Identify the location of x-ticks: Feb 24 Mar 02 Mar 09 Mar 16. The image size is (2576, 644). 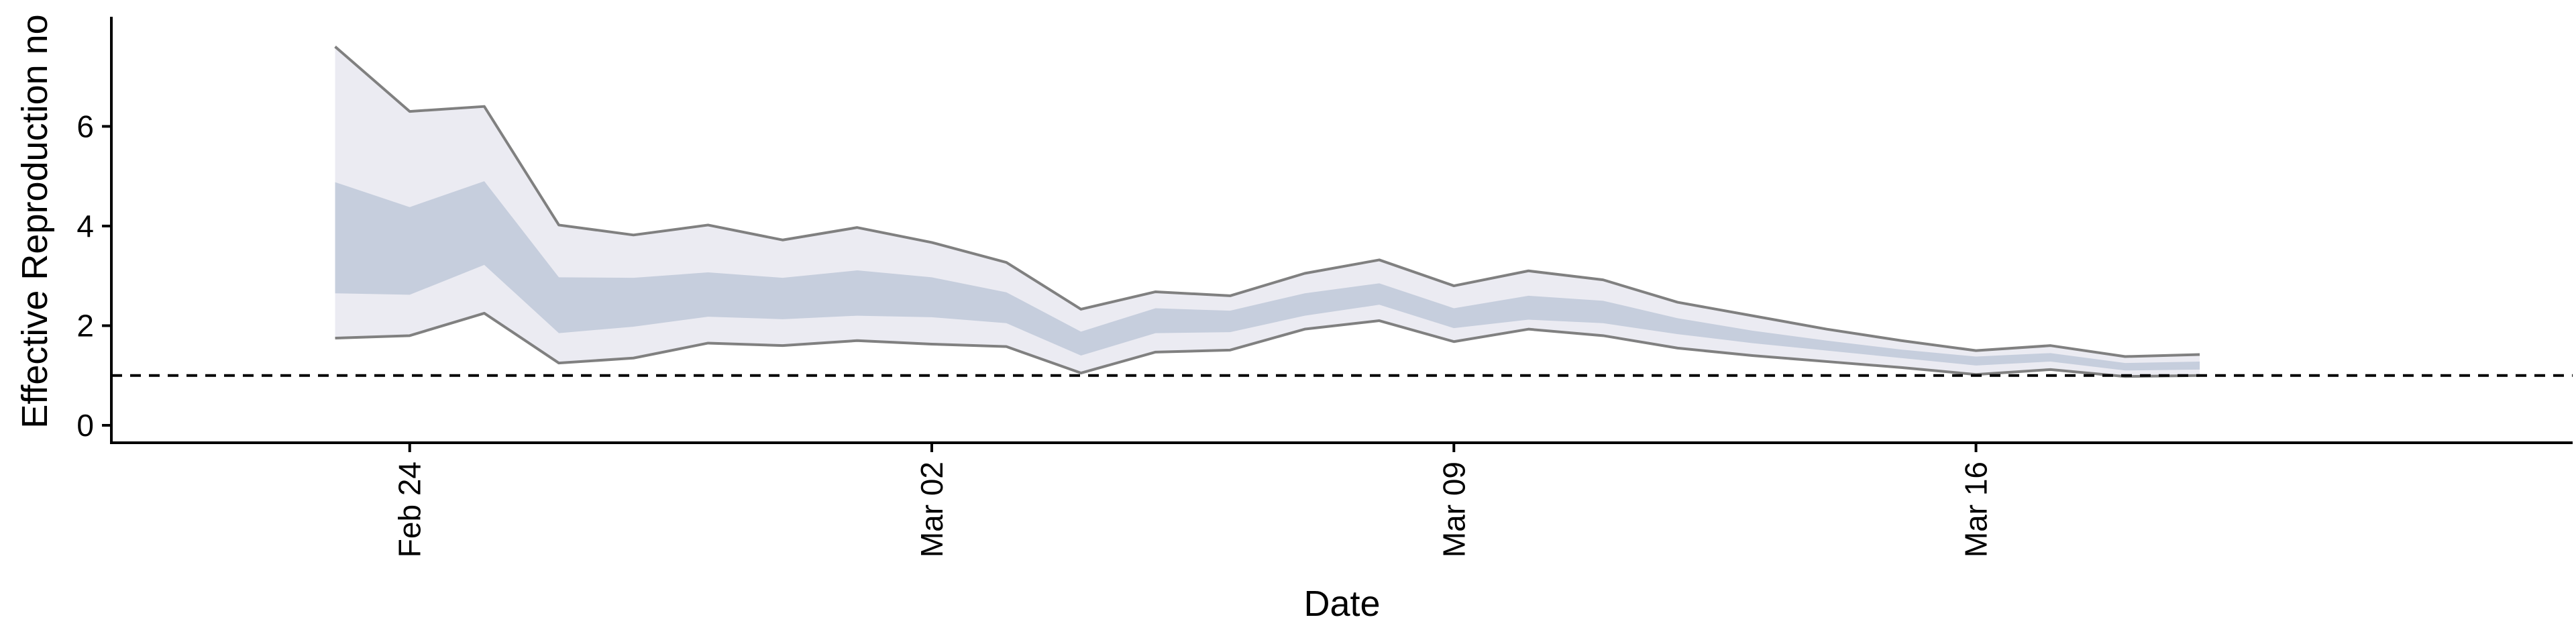
(1193, 500).